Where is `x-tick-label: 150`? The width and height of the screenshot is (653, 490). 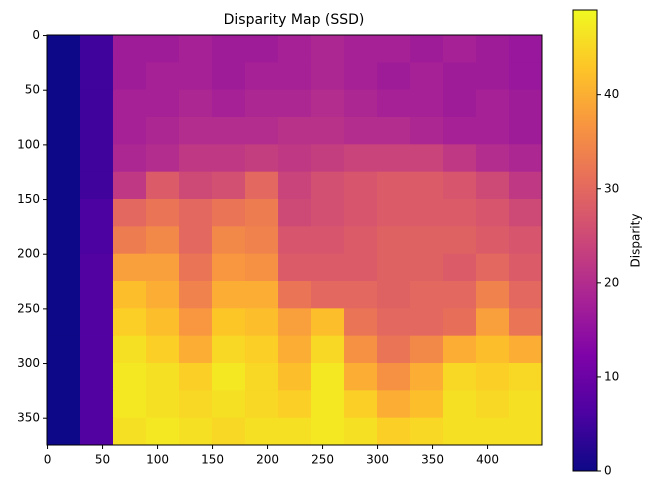
x-tick-label: 150 is located at coordinates (212, 460).